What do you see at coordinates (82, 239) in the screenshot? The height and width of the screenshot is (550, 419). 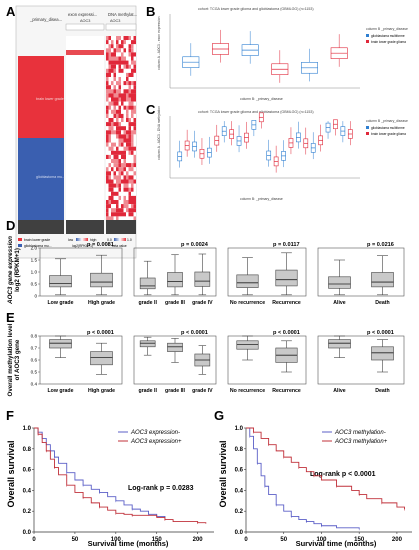 I see `expr-scale-bar` at bounding box center [82, 239].